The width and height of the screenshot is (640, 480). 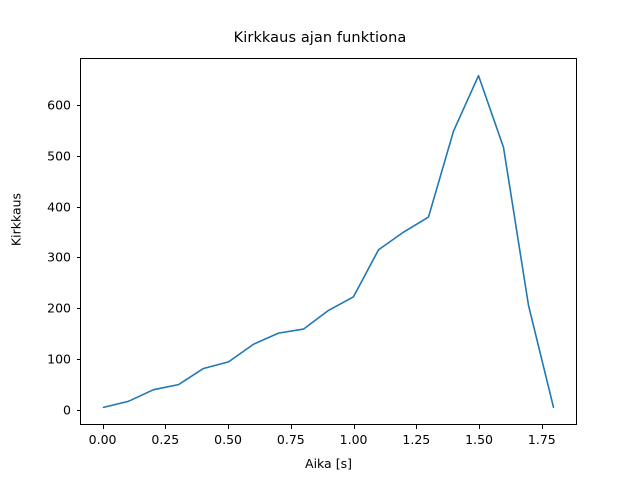 What do you see at coordinates (320, 38) in the screenshot?
I see `chart-title: Kirkkaus ajan funktiona` at bounding box center [320, 38].